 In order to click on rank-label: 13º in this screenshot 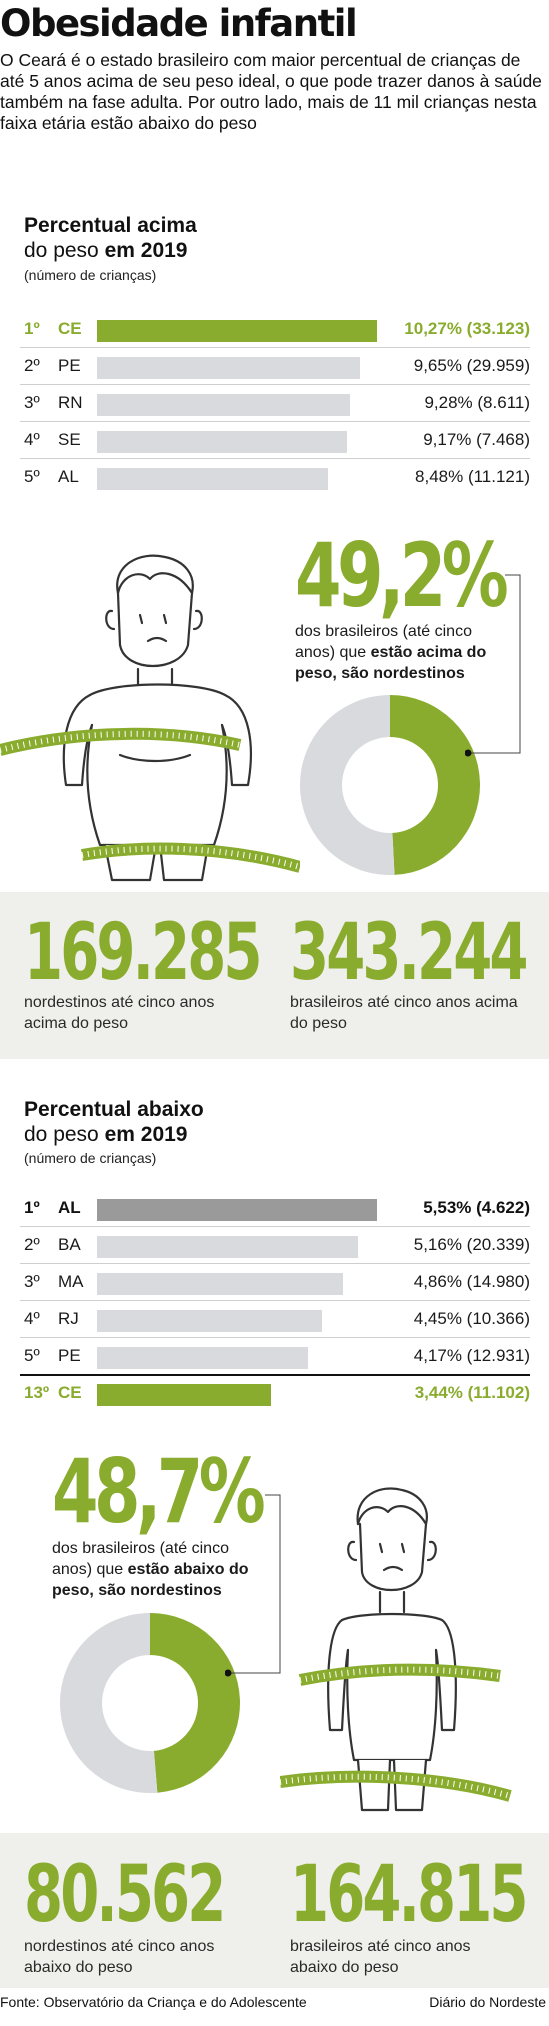, I will do `click(37, 1392)`.